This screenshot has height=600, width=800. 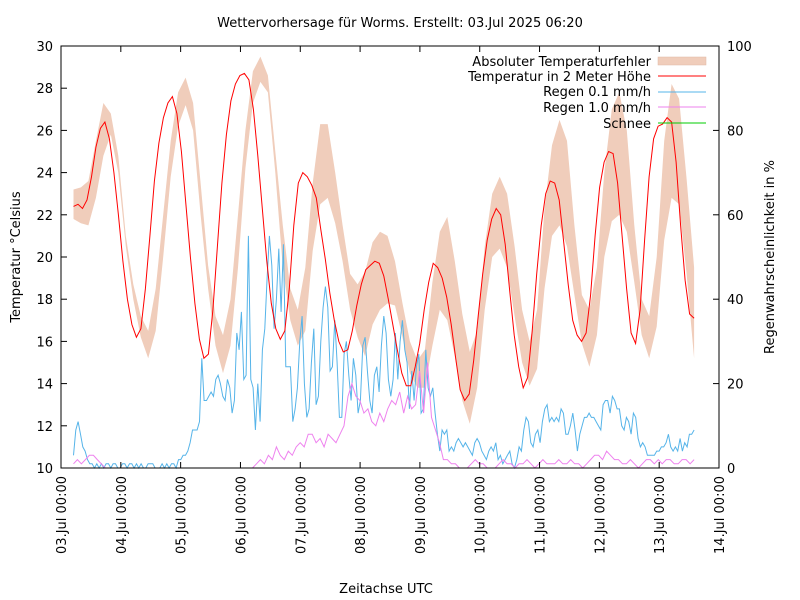 I want to click on y2-axis-label: Regenwahrscheinlichkeit in %, so click(x=770, y=257).